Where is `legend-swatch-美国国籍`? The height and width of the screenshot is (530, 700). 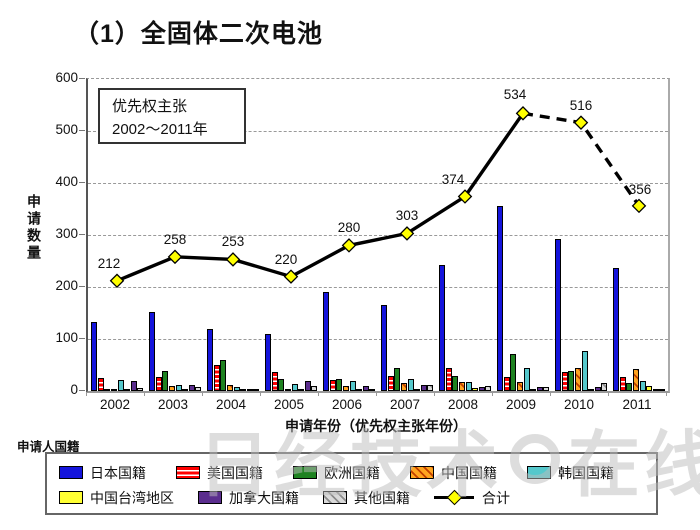
legend-swatch-美国国籍 is located at coordinates (188, 472).